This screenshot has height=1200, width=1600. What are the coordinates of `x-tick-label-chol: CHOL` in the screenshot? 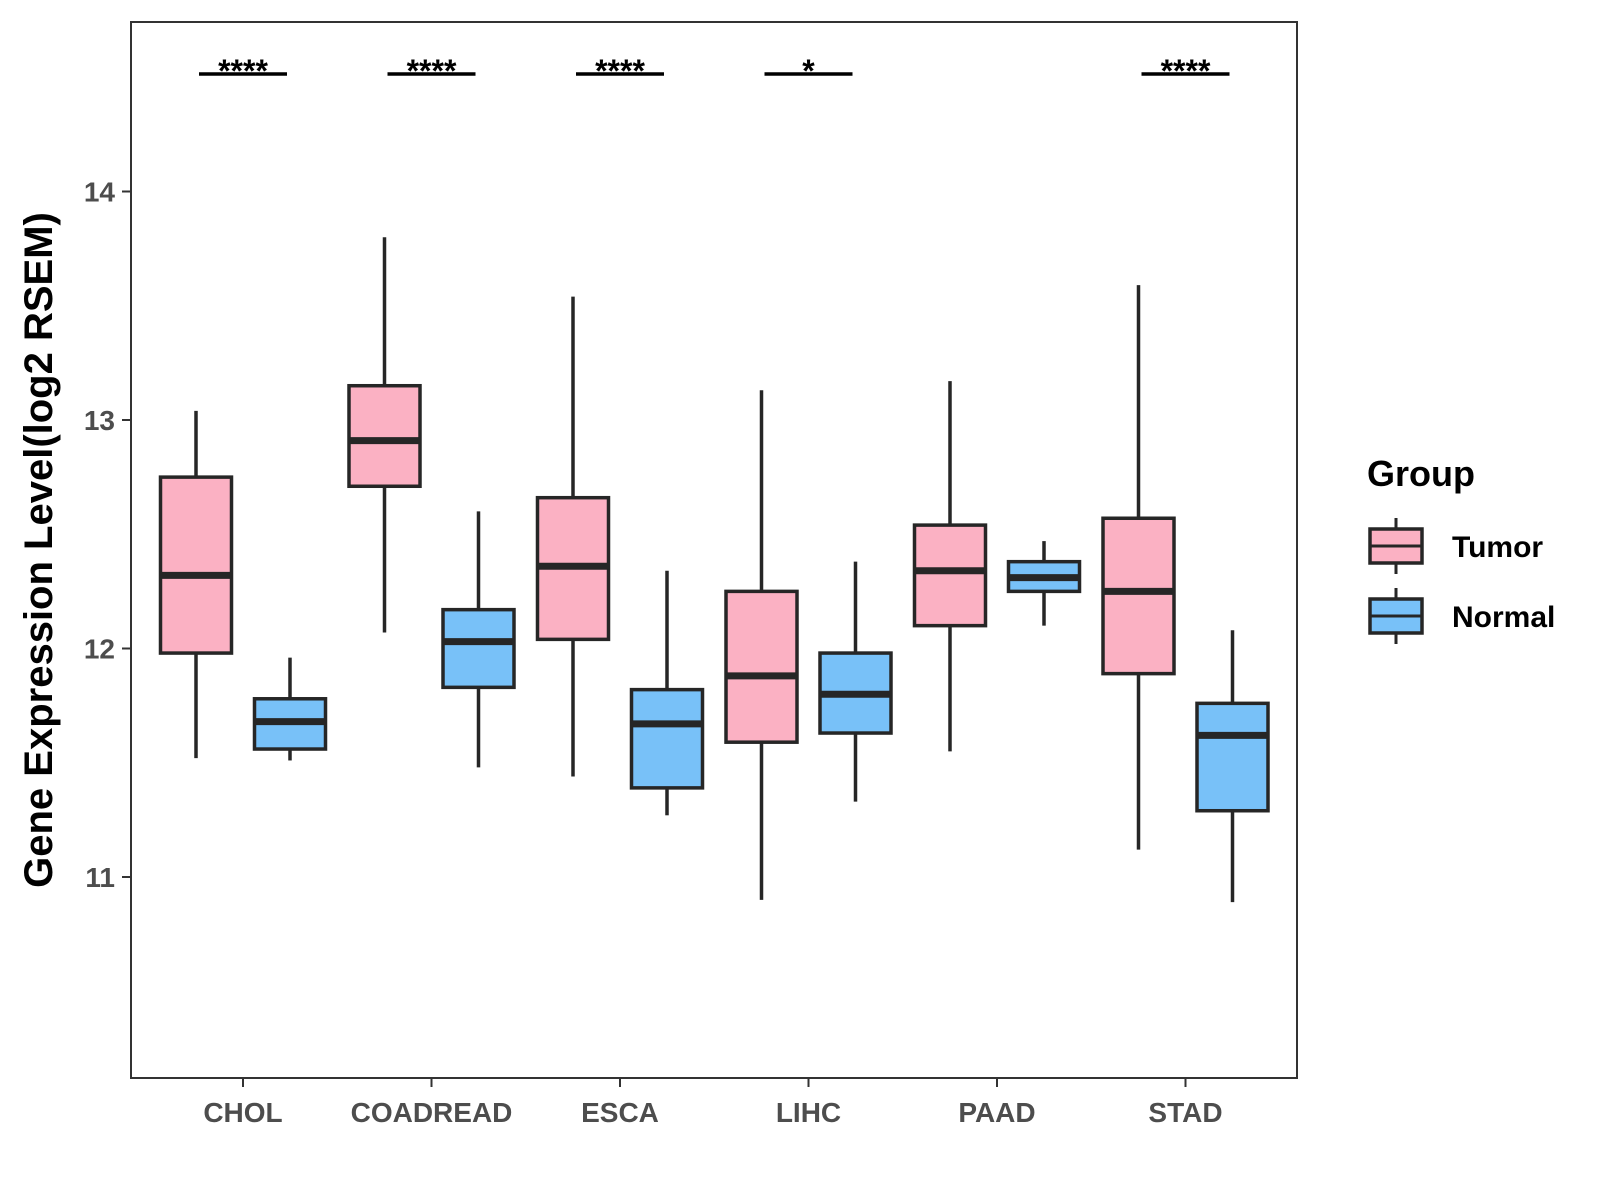 It's located at (242, 1112).